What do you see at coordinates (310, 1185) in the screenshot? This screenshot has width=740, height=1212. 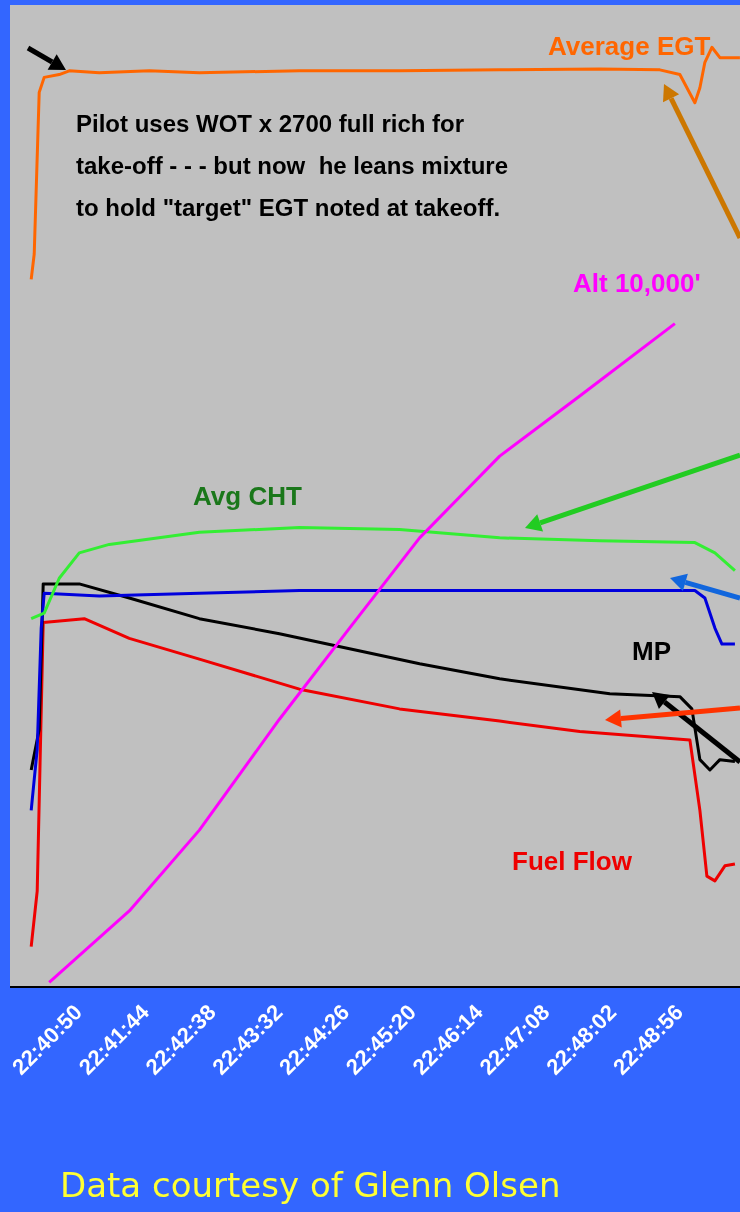 I see `text: Data courtesy of Glenn Olsen` at bounding box center [310, 1185].